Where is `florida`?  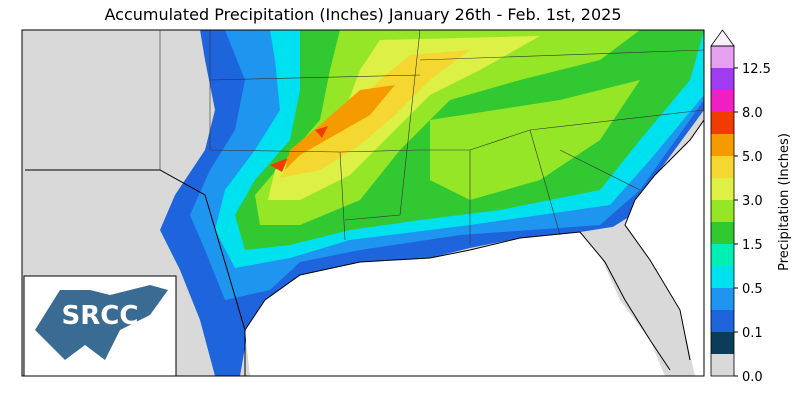 florida is located at coordinates (635, 297).